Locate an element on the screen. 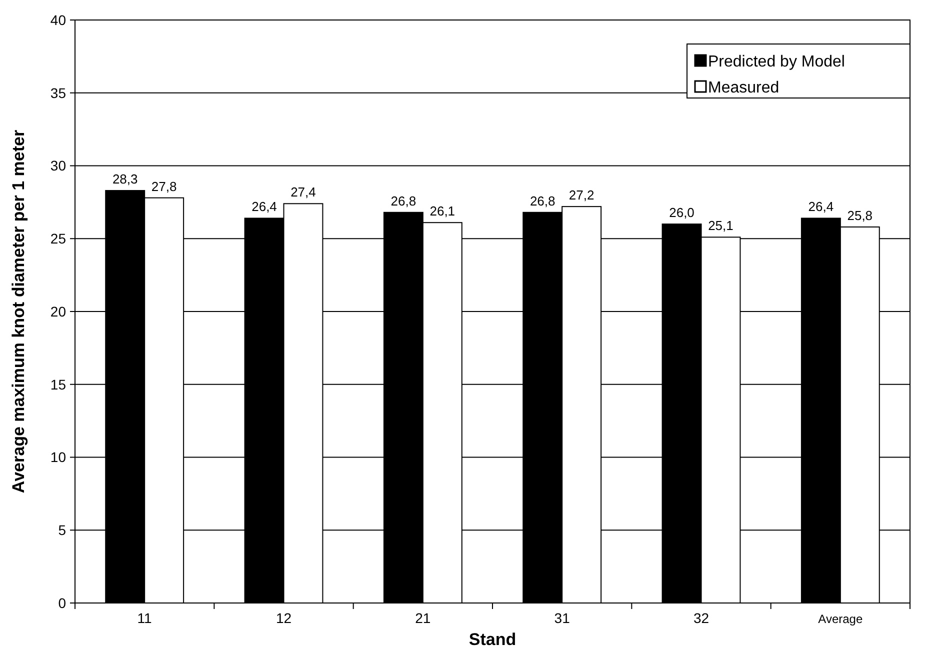 This screenshot has width=926, height=651. x-tick-label: 32 is located at coordinates (701, 618).